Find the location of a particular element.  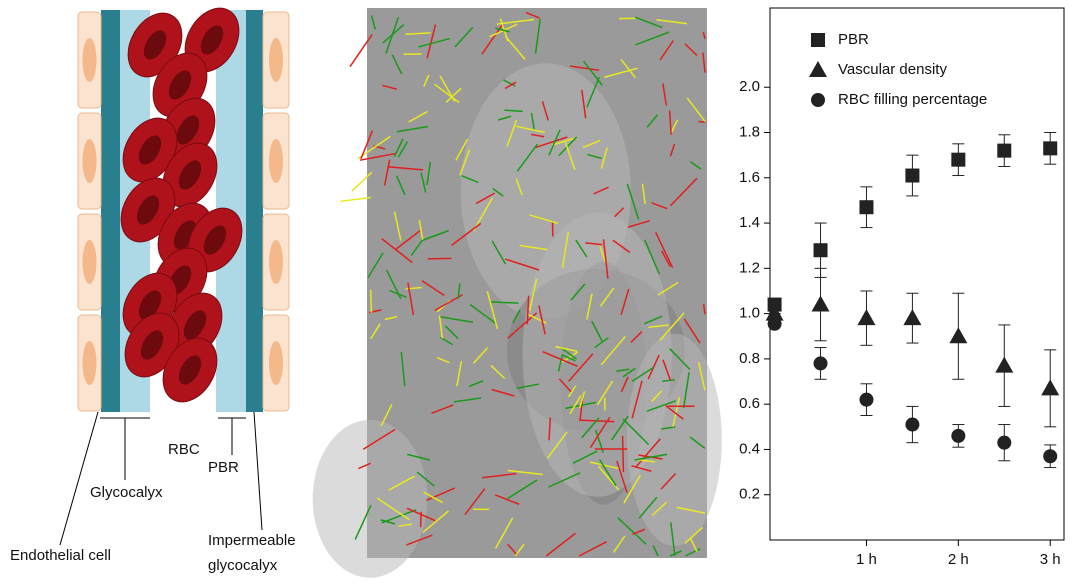

label-rbc: RBC is located at coordinates (184, 449).